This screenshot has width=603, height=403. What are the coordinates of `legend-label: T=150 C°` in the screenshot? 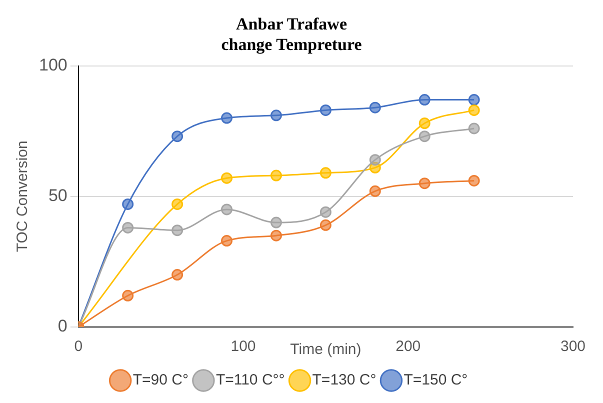 It's located at (436, 380).